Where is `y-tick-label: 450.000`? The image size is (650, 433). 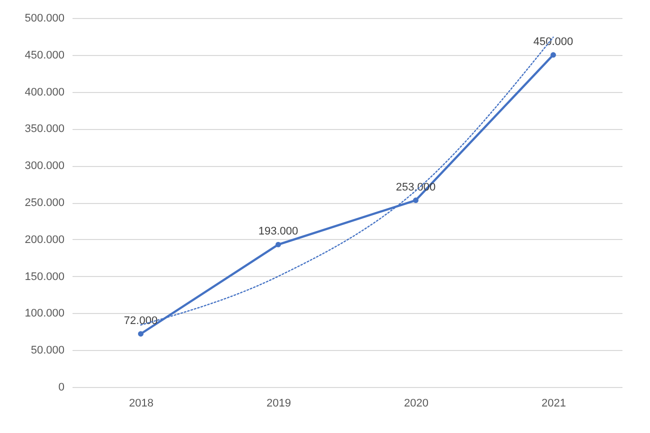 y-tick-label: 450.000 is located at coordinates (44, 55).